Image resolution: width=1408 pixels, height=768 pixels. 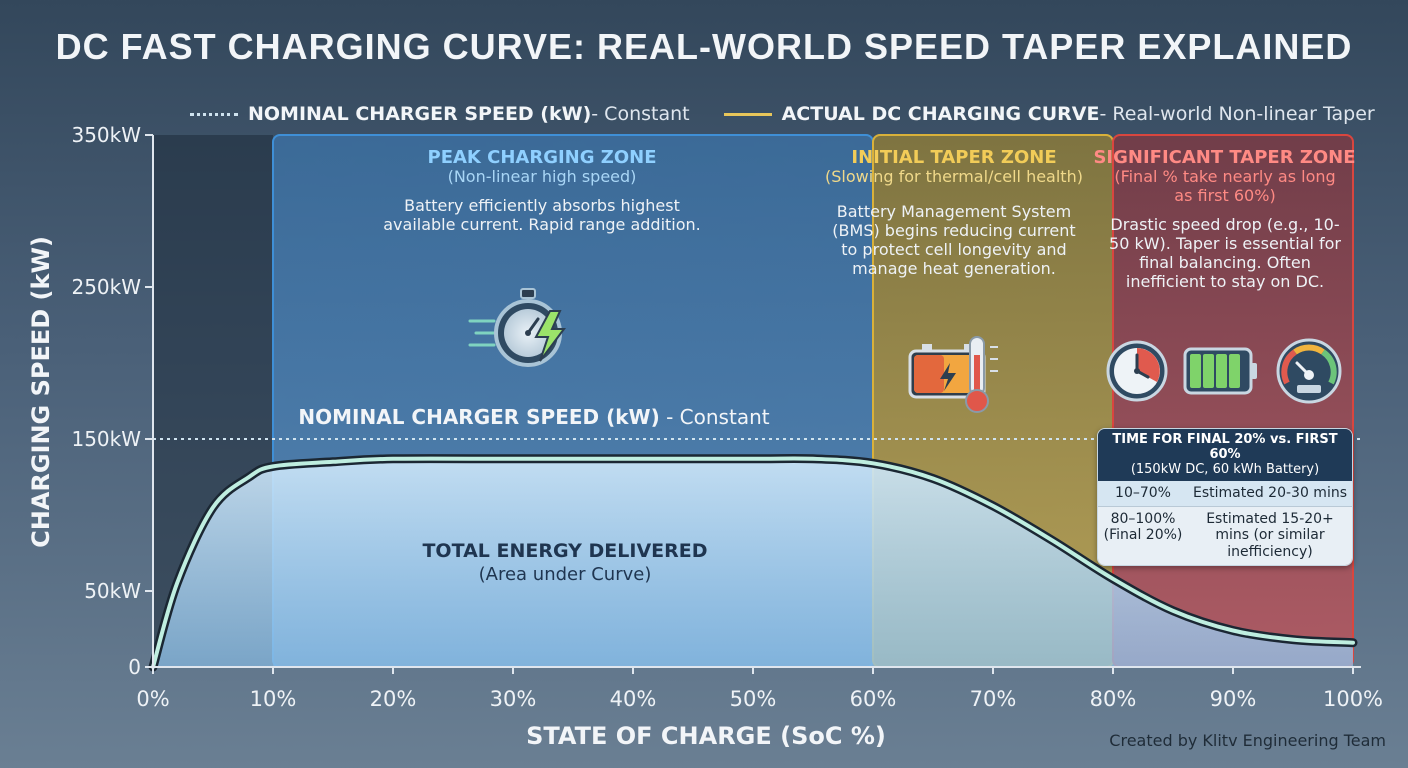 What do you see at coordinates (1224, 157) in the screenshot?
I see `significant-zone-title: SIGNIFICANT TAPER ZONE` at bounding box center [1224, 157].